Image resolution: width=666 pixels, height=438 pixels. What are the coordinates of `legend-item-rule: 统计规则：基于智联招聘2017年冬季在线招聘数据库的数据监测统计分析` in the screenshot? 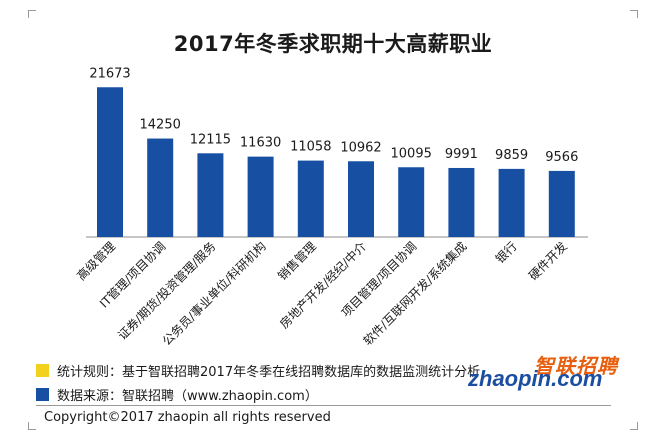 It's located at (258, 370).